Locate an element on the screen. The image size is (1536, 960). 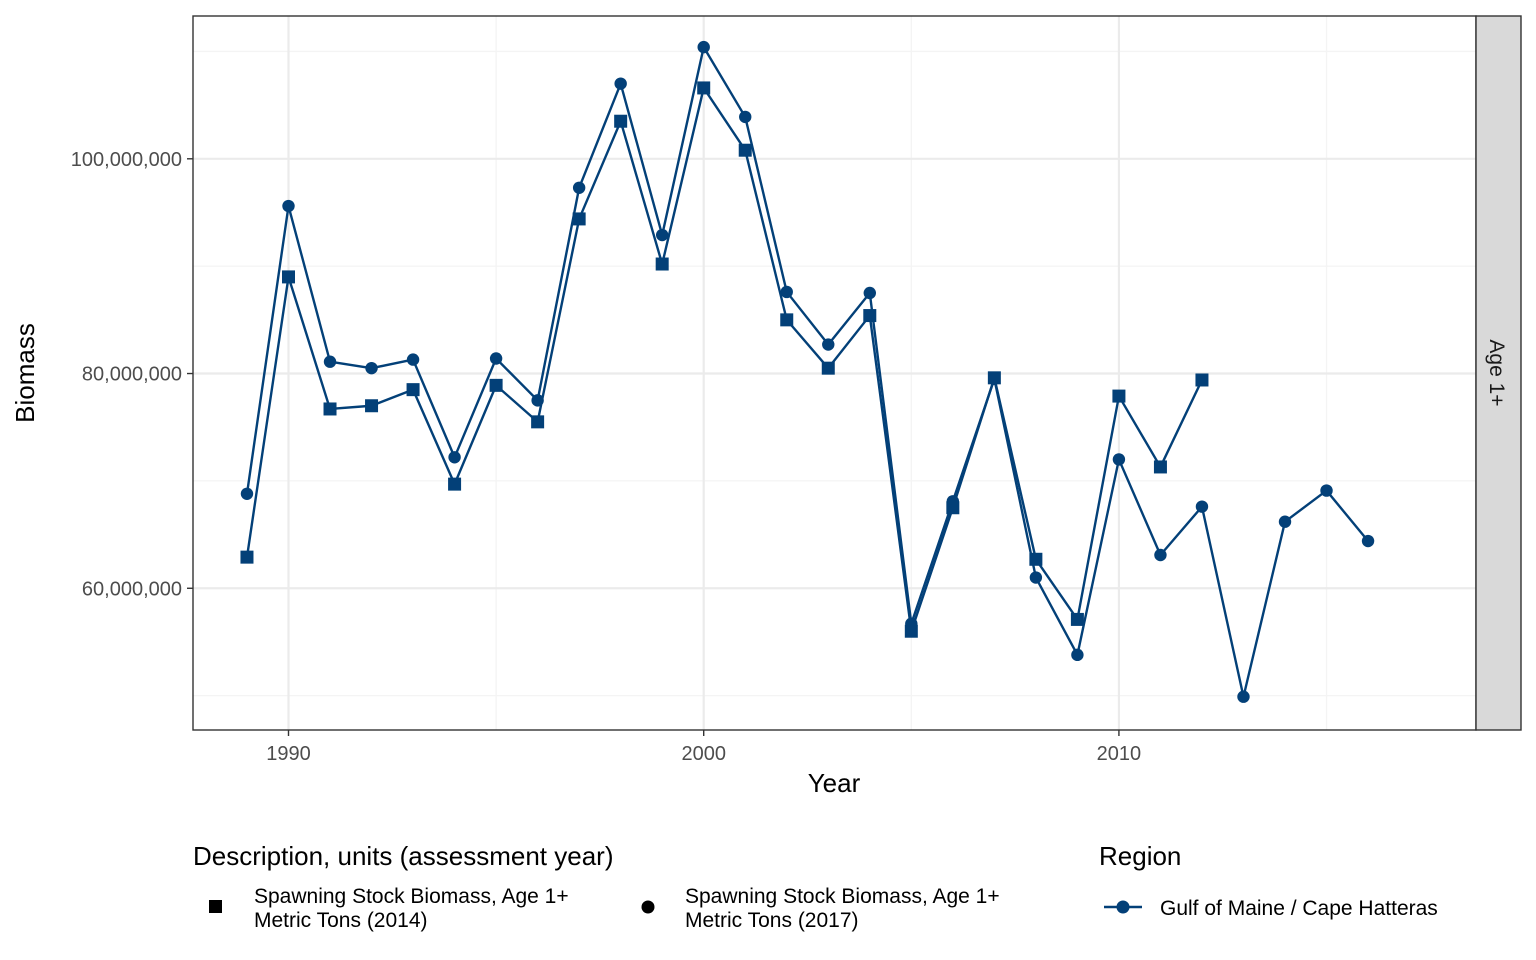
y-axis-title: Biomass is located at coordinates (25, 373).